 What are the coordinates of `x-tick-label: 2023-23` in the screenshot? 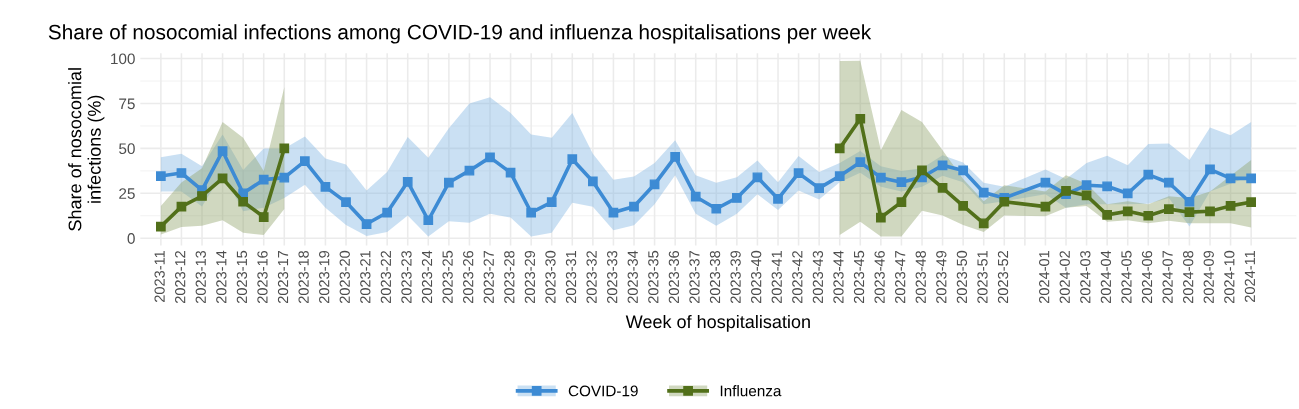 It's located at (406, 277).